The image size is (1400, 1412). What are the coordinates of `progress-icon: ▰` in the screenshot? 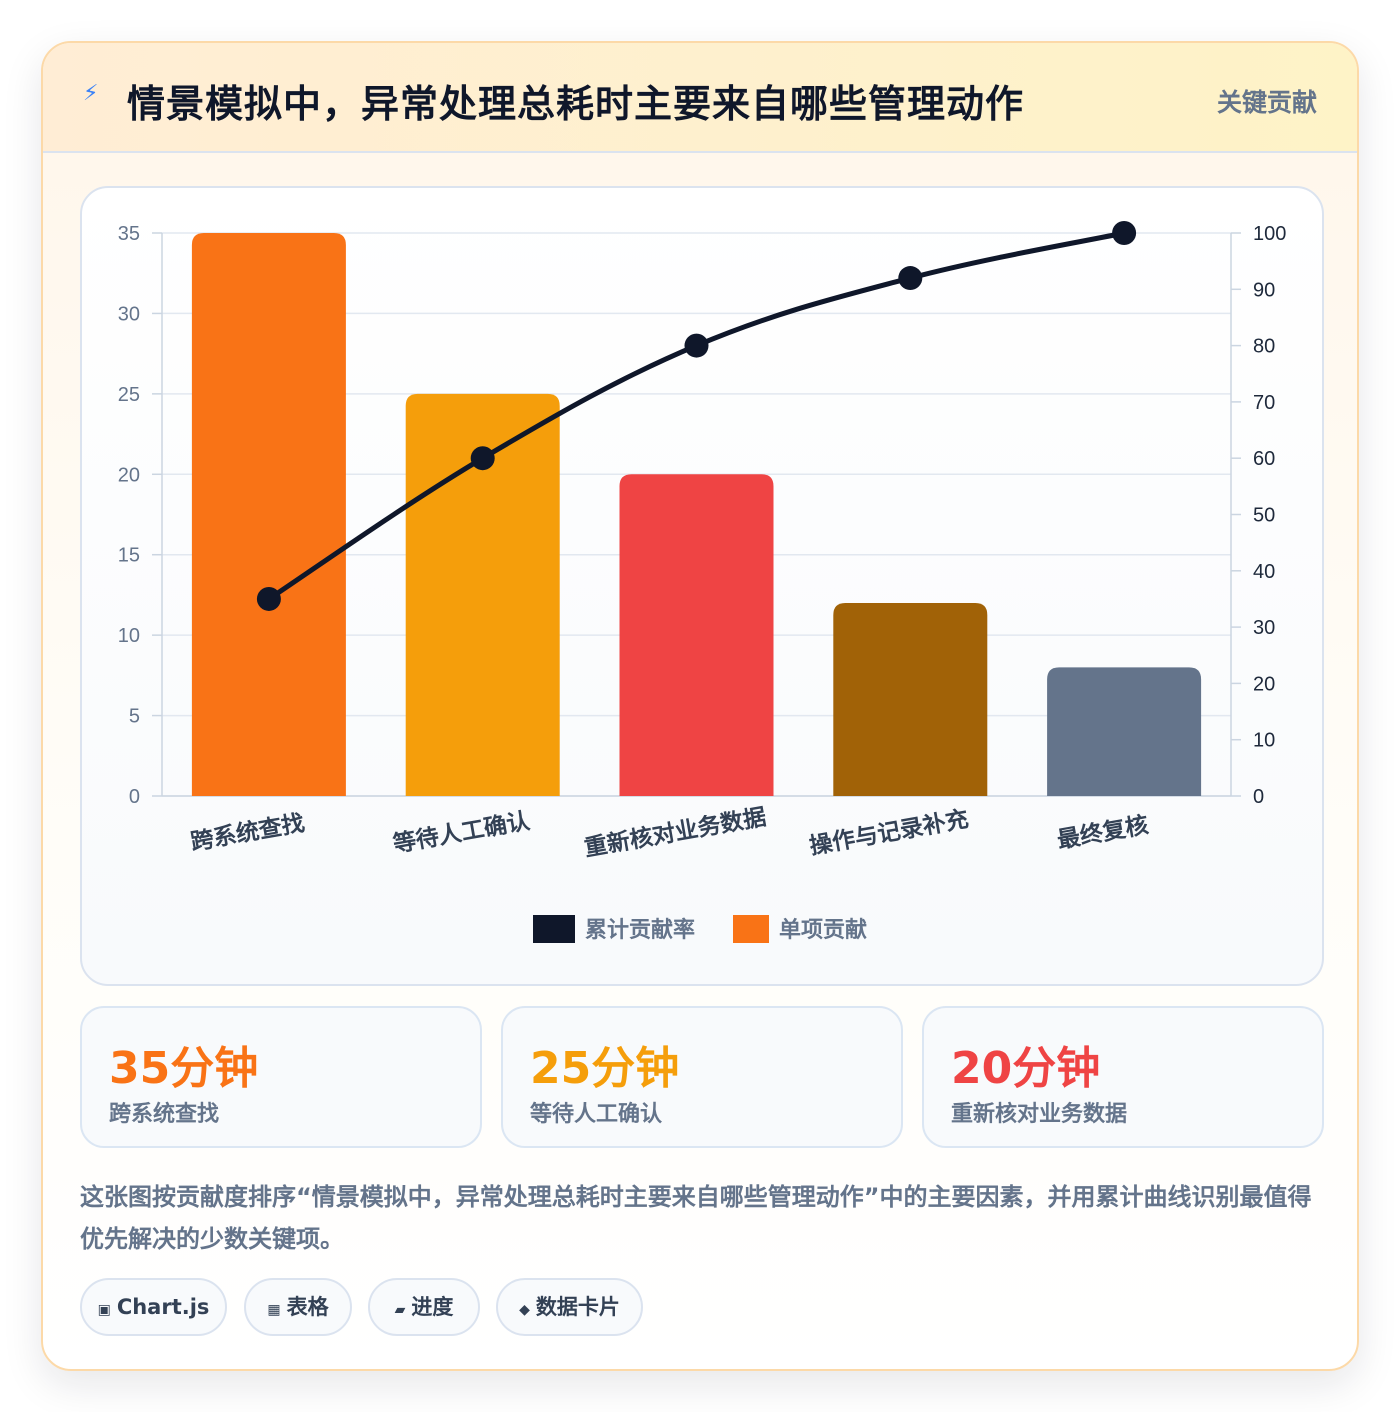 It's located at (400, 1310).